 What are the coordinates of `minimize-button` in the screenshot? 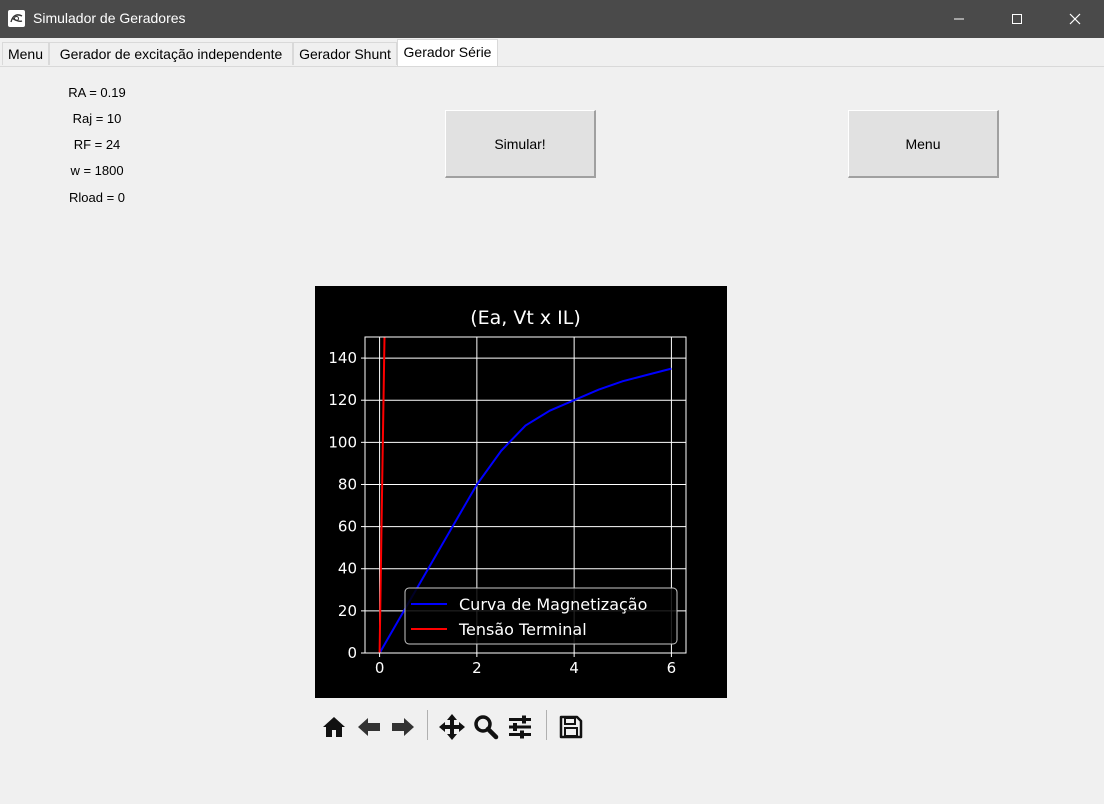 It's located at (959, 19).